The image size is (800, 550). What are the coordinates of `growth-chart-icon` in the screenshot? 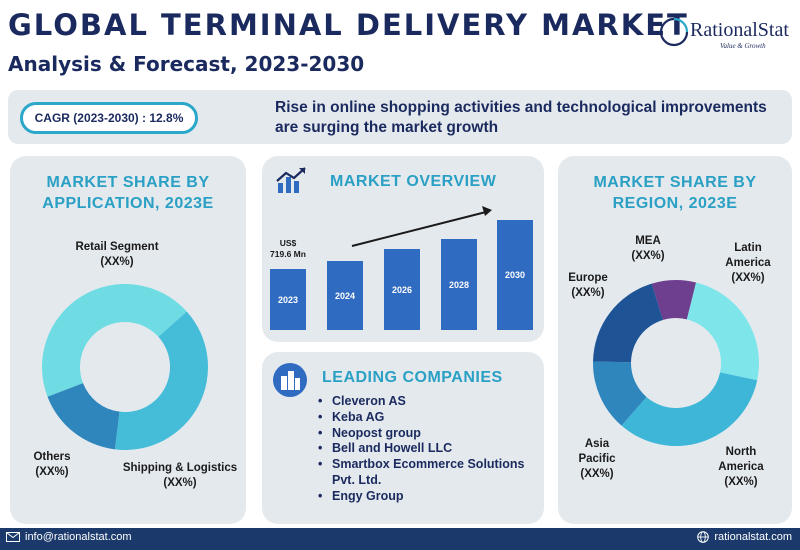 It's located at (291, 180).